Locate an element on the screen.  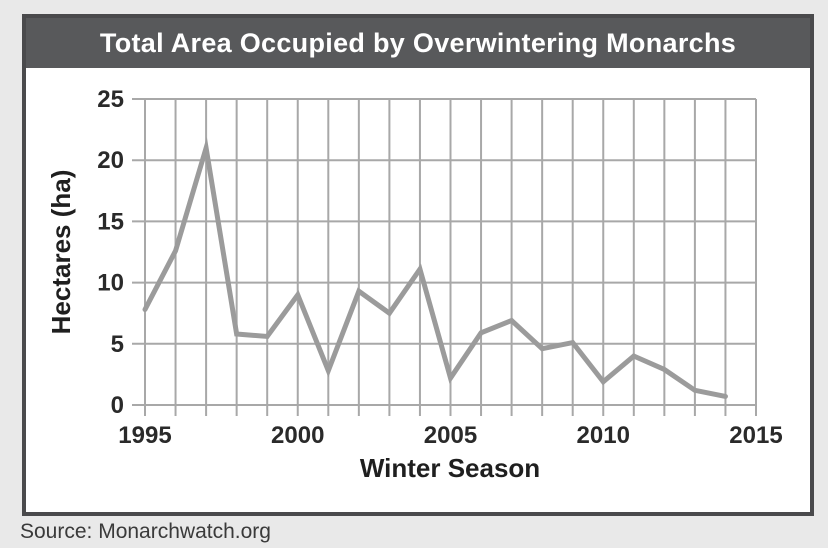
y-tick-label-0: 0 is located at coordinates (117, 405).